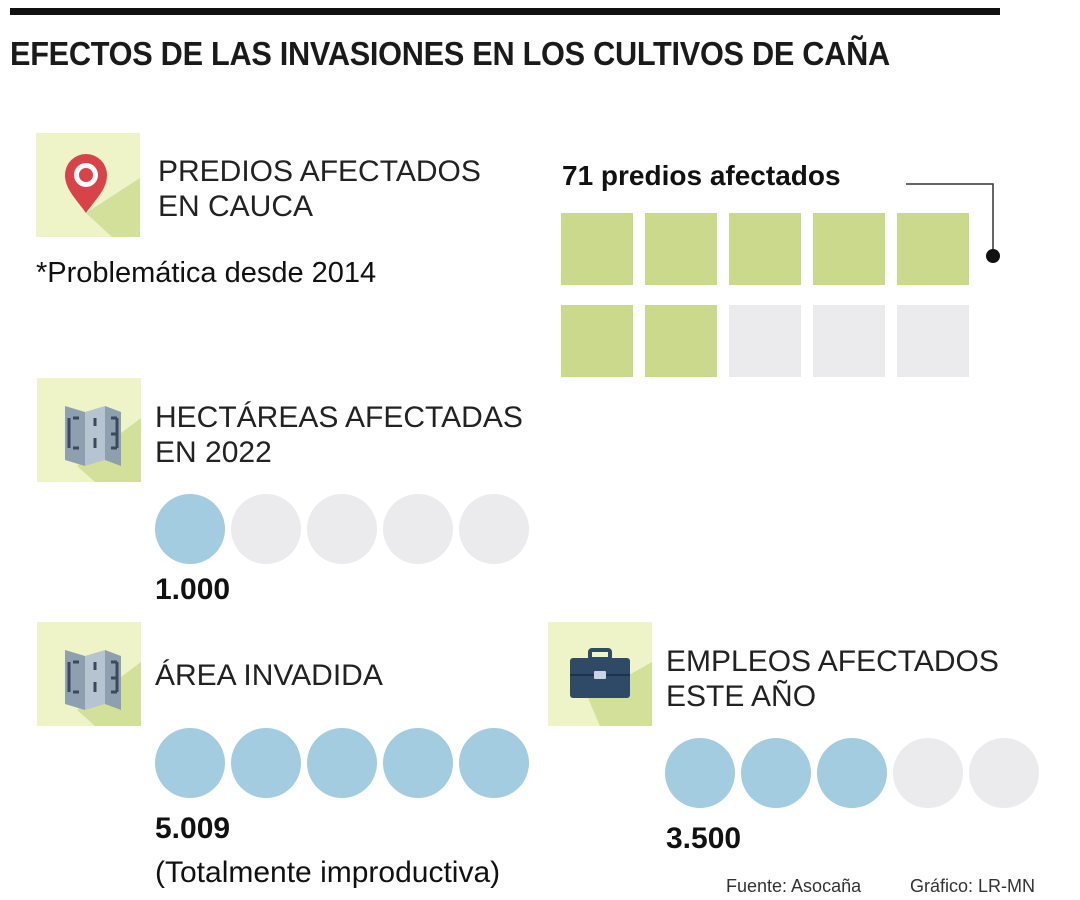 This screenshot has width=1080, height=900. I want to click on predios-note: *Problemática desde 2014, so click(206, 273).